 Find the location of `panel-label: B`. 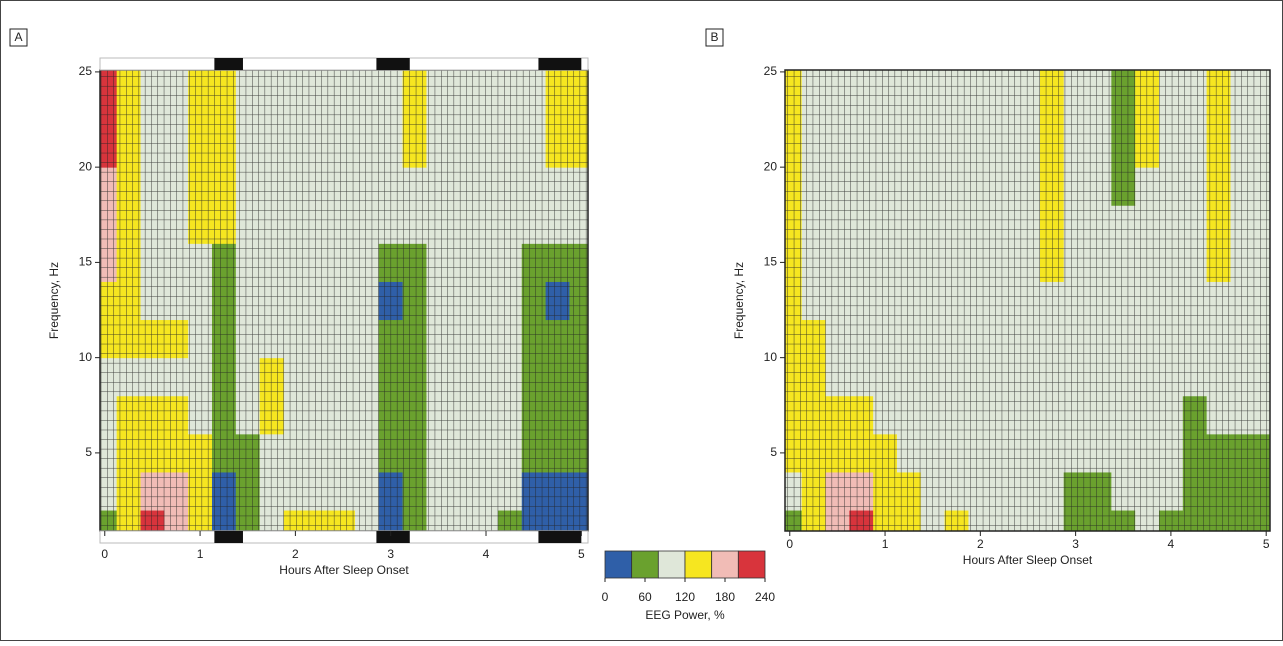

panel-label: B is located at coordinates (714, 37).